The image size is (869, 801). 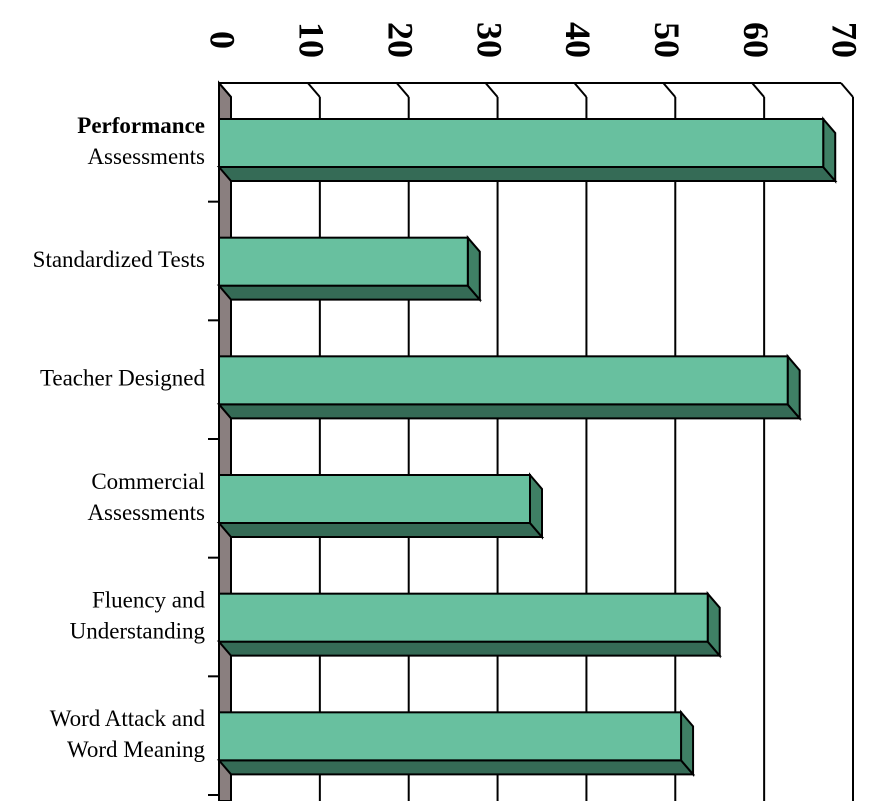 What do you see at coordinates (225, 440) in the screenshot?
I see `left-wall` at bounding box center [225, 440].